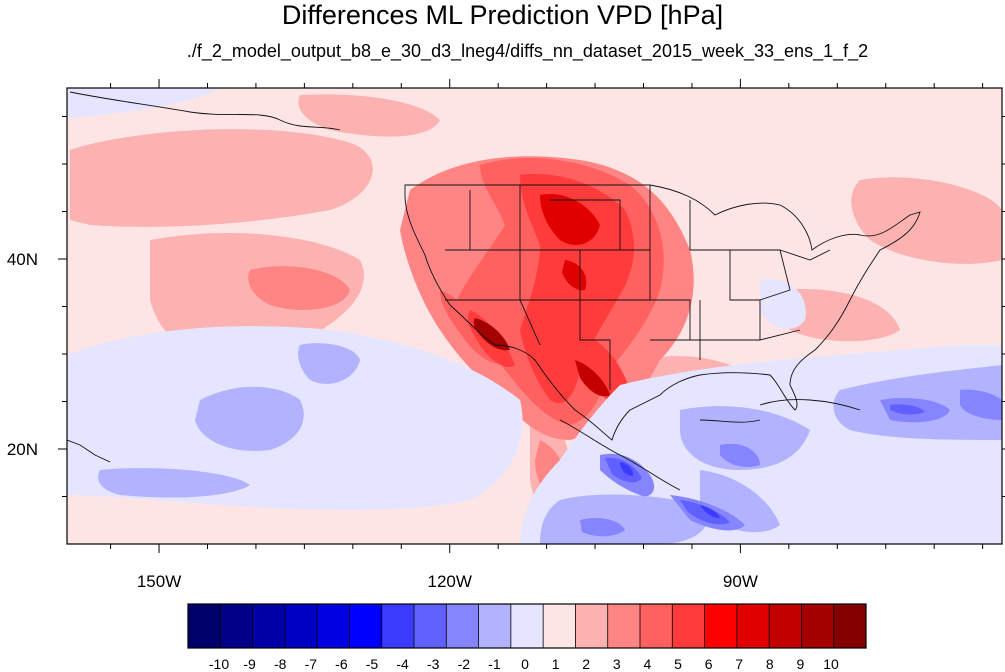 The height and width of the screenshot is (672, 1005). What do you see at coordinates (525, 664) in the screenshot?
I see `colorbar-label: 0` at bounding box center [525, 664].